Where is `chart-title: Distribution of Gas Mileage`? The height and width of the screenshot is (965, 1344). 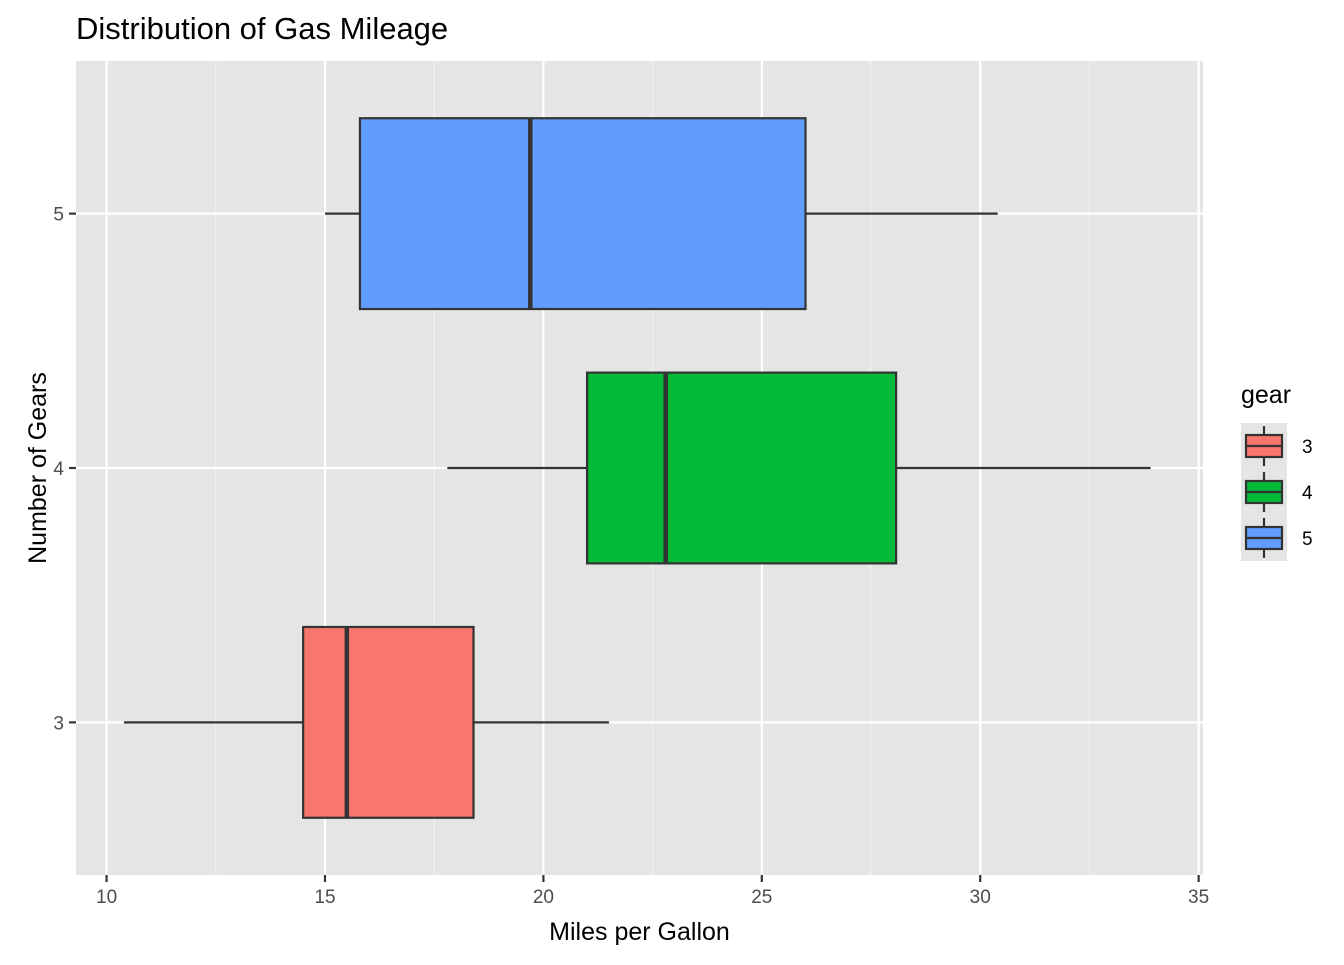
chart-title: Distribution of Gas Mileage is located at coordinates (262, 28).